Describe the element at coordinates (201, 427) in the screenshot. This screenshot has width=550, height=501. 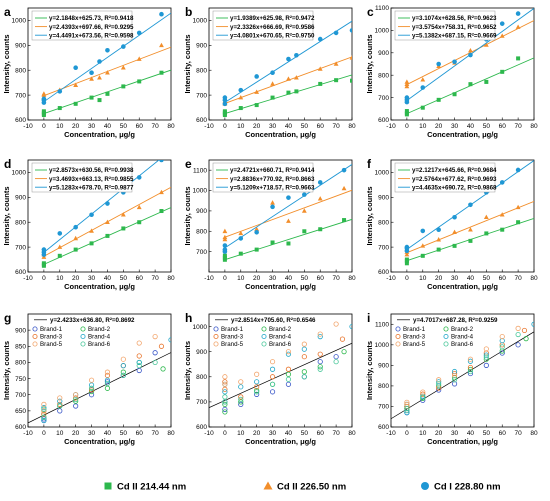
I see `y-tick-label: 600` at that location.